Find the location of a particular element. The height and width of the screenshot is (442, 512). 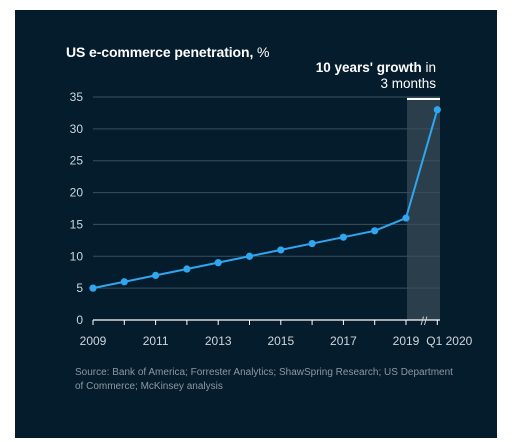

x-tick-label: 2011 is located at coordinates (156, 341).